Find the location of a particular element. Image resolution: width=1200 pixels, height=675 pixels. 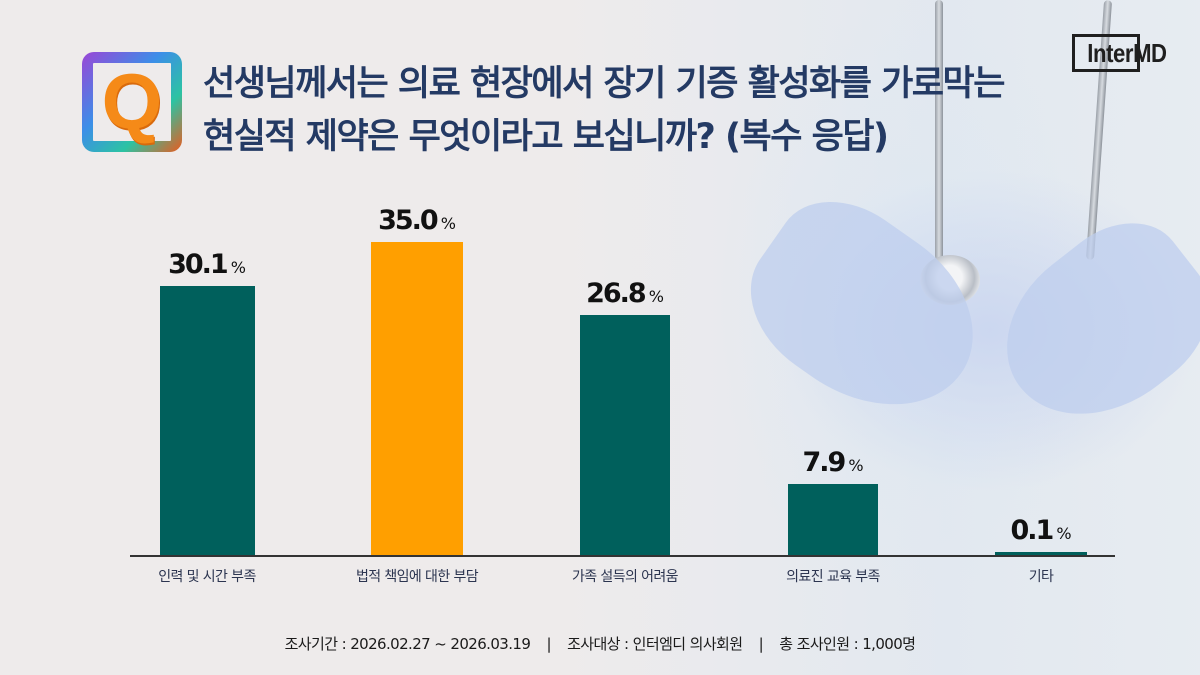

x-axis-label: 기타 is located at coordinates (1041, 577).